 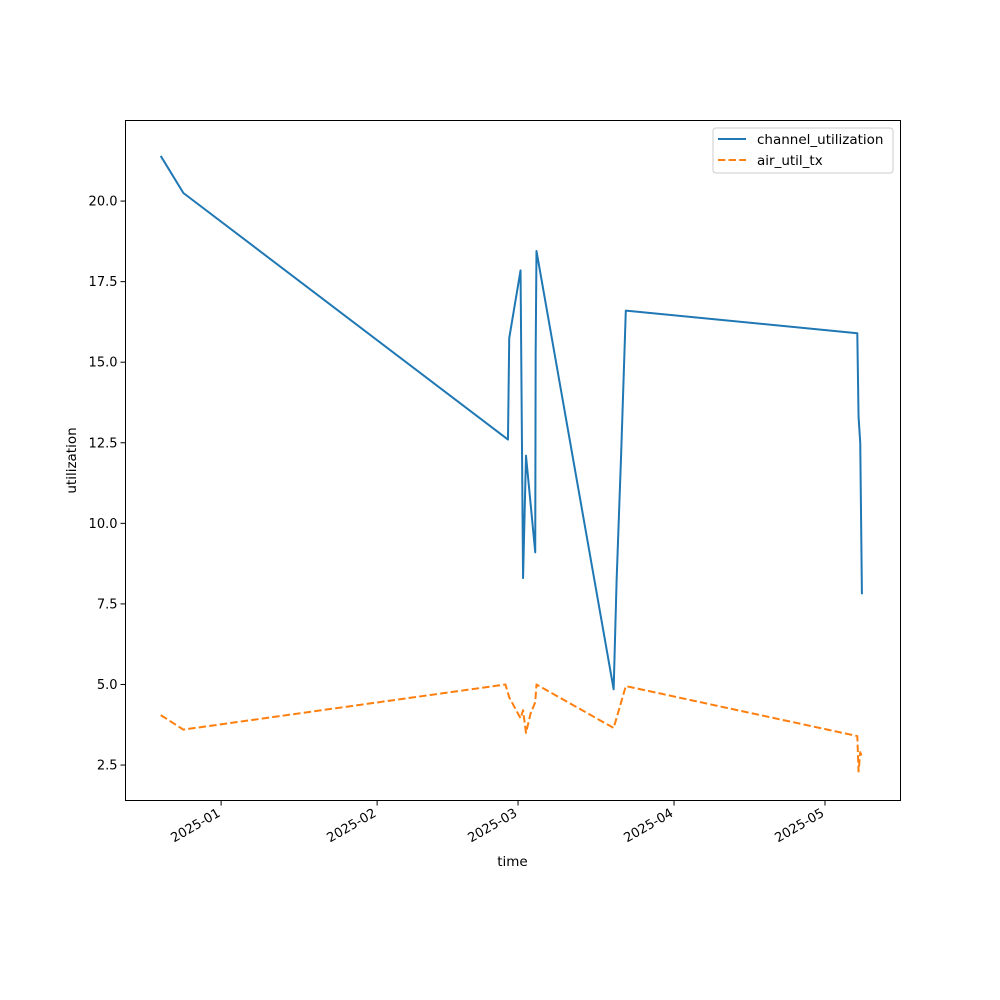 What do you see at coordinates (103, 524) in the screenshot?
I see `y-tick-label: 10.0` at bounding box center [103, 524].